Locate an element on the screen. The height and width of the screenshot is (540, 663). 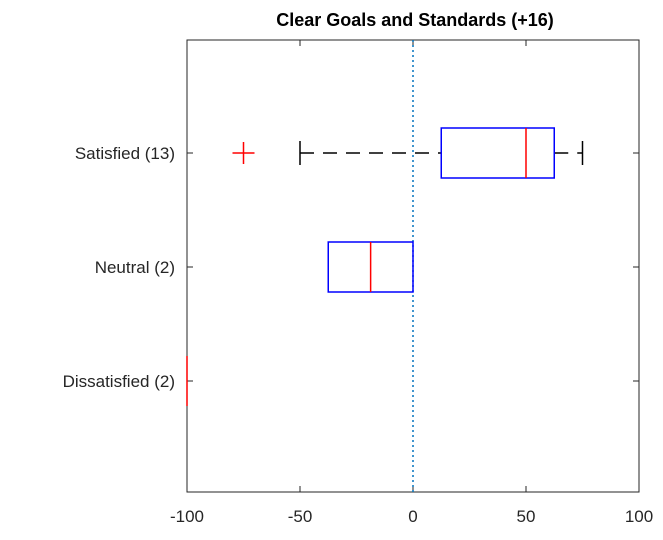
x-tick-label: 100 is located at coordinates (639, 516).